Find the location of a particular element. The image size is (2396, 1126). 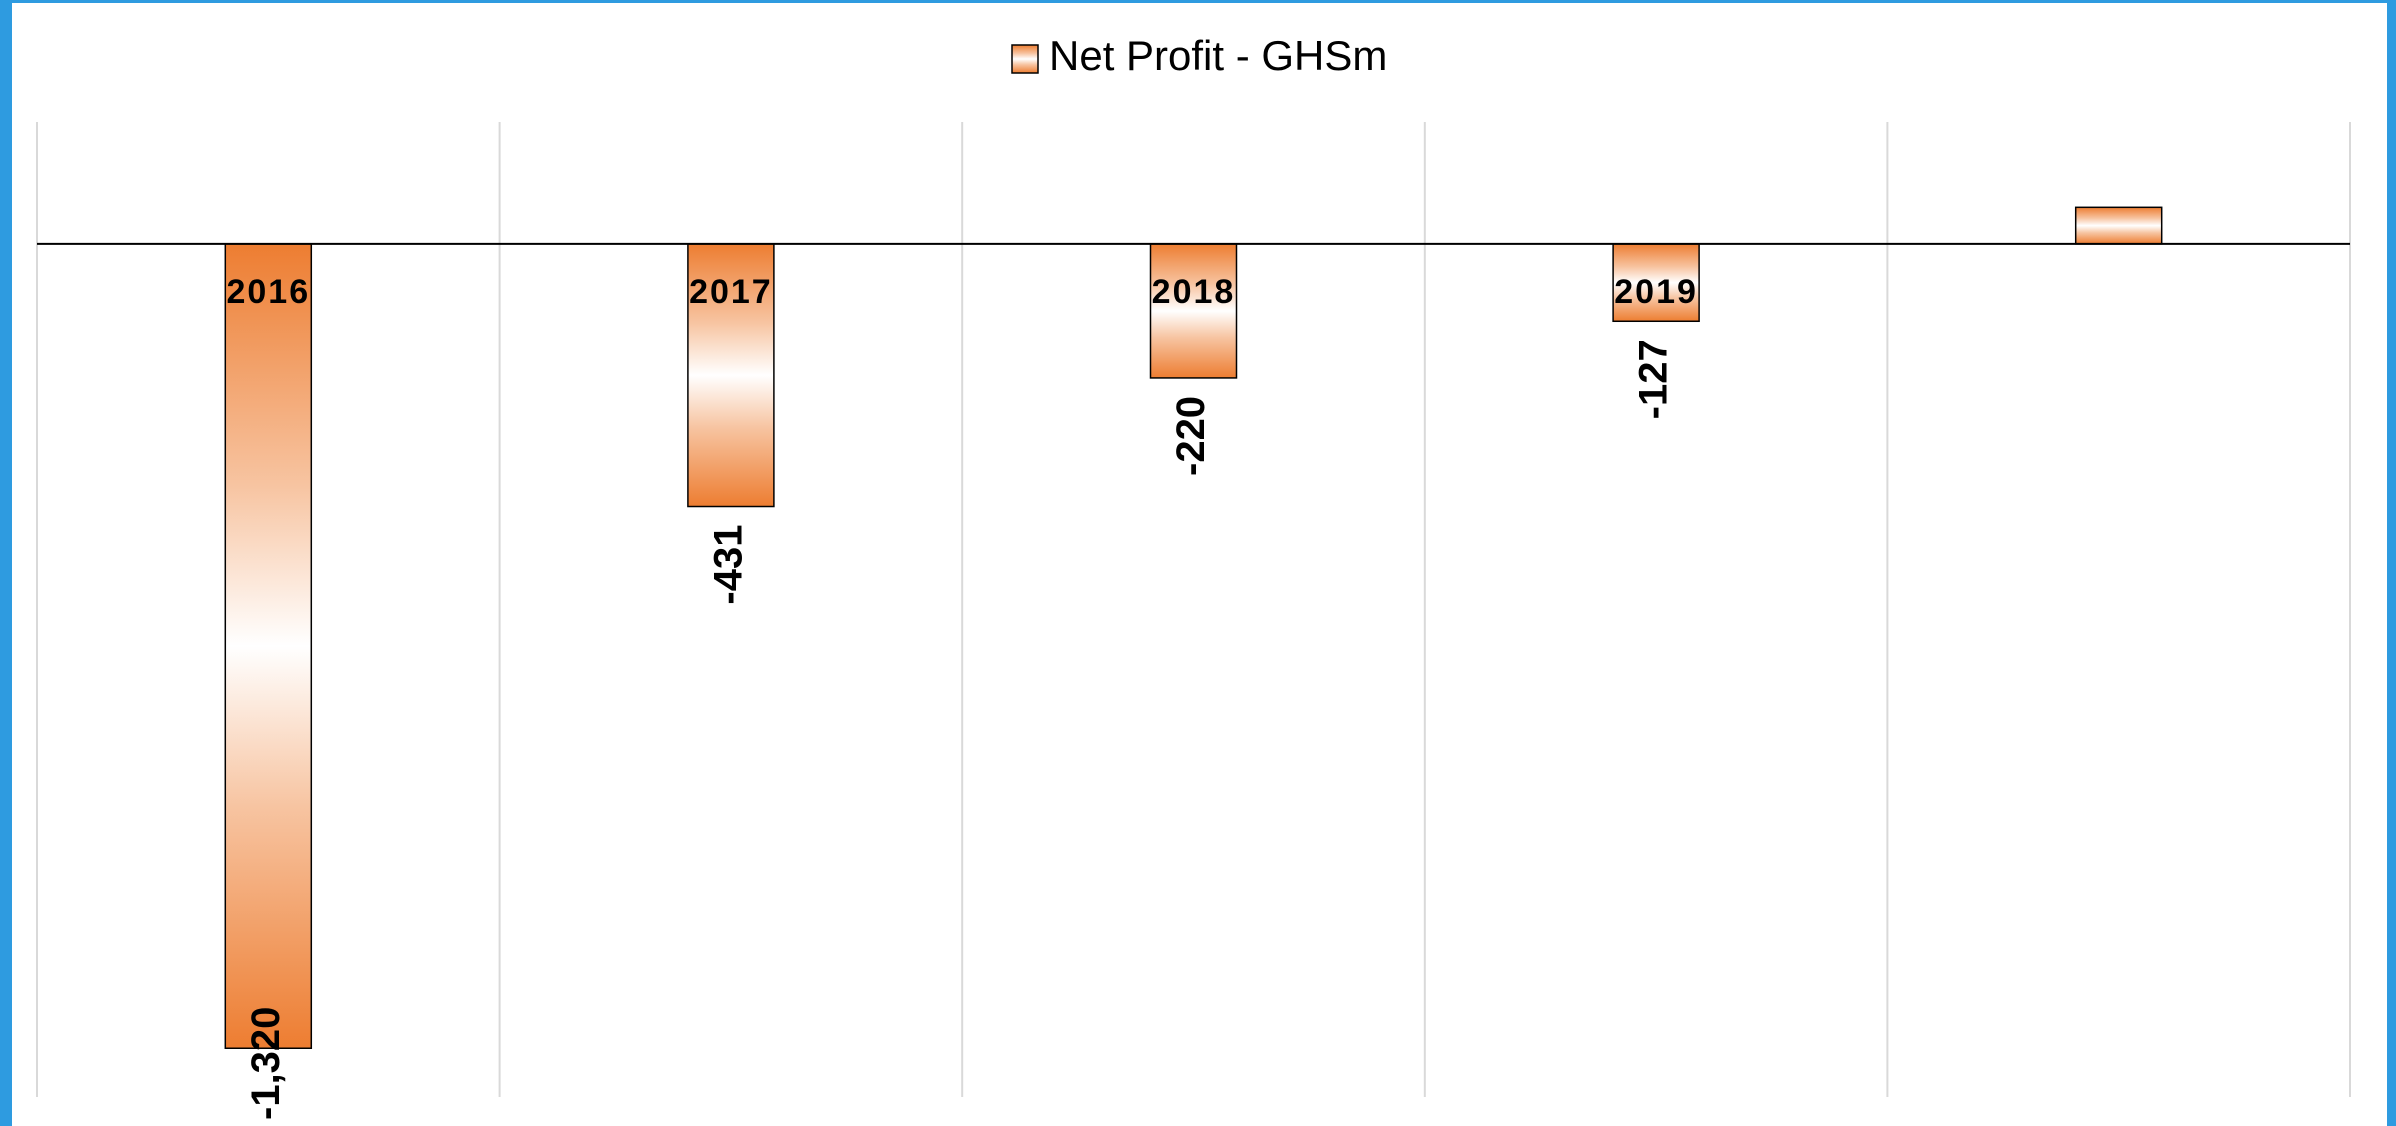

legend-swatch is located at coordinates (1025, 59).